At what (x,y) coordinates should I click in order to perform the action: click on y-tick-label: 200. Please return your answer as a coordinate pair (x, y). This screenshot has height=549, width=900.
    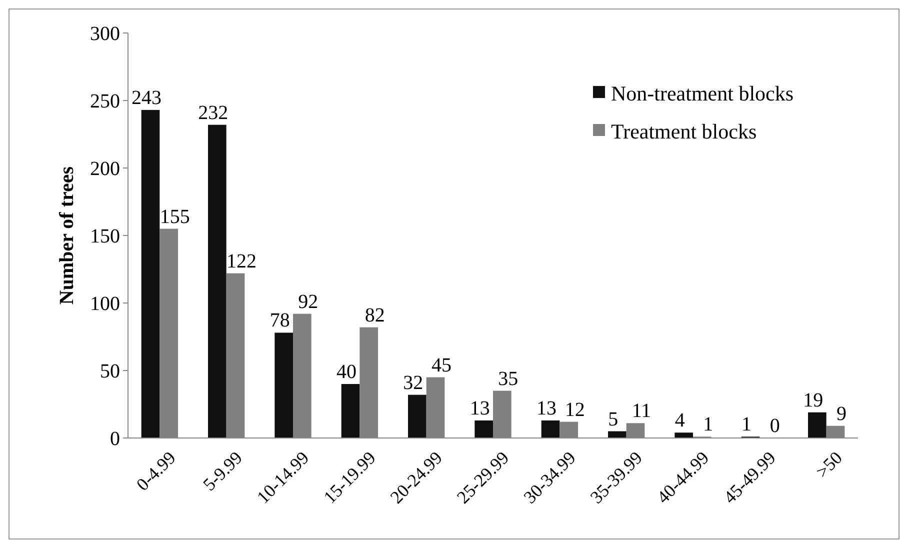
    Looking at the image, I should click on (105, 169).